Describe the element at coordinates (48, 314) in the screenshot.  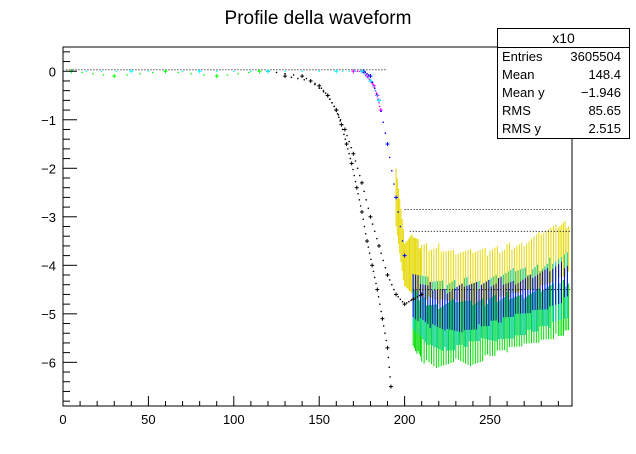
I see `y-tick-label: −5` at that location.